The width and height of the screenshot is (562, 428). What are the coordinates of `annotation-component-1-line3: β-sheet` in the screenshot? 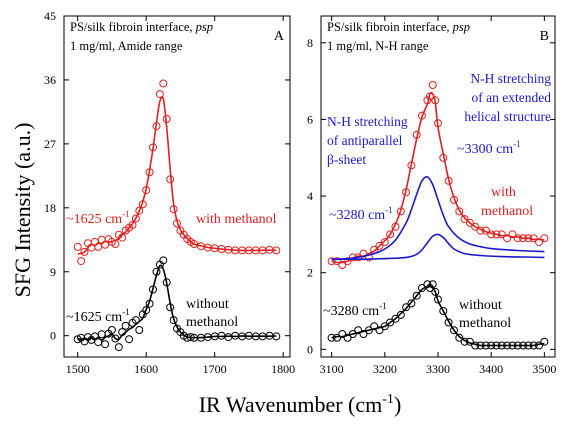 It's located at (346, 159).